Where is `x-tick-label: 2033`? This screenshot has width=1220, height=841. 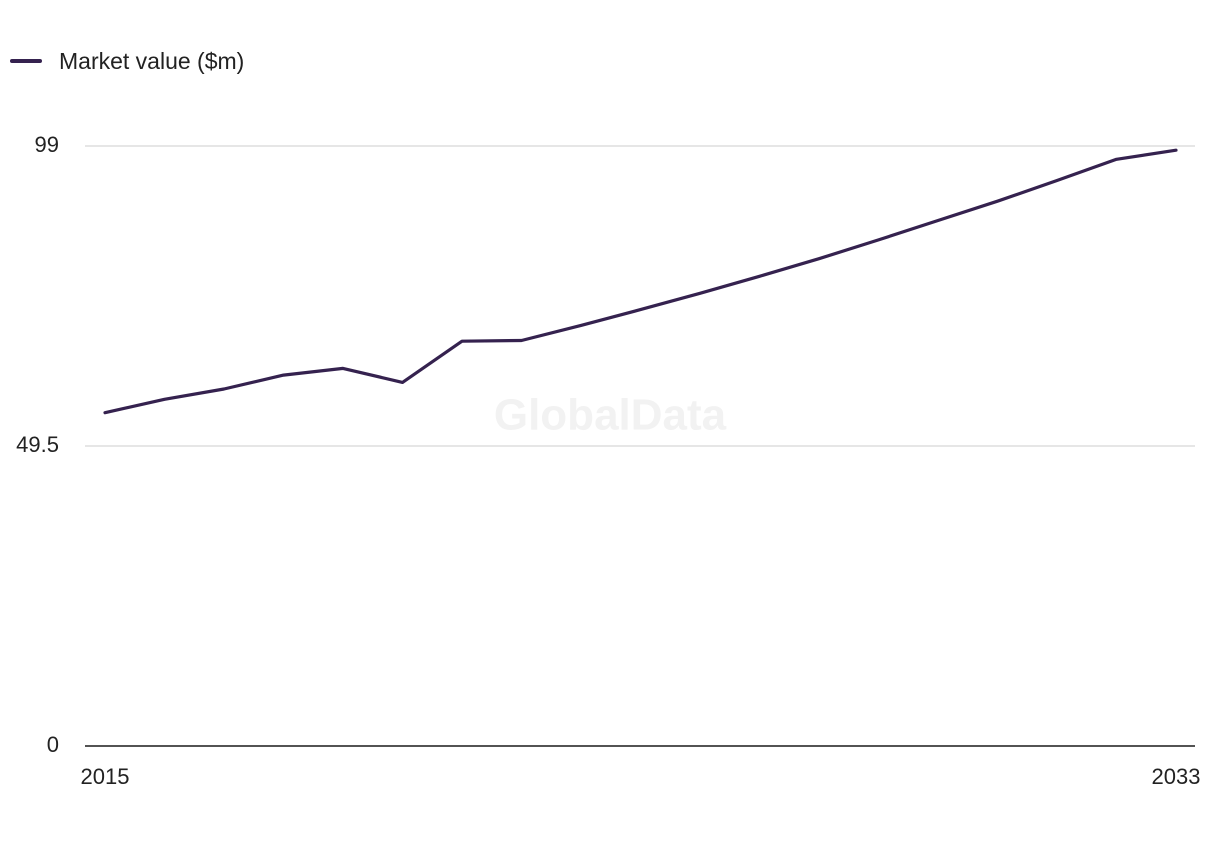 x-tick-label: 2033 is located at coordinates (1176, 776).